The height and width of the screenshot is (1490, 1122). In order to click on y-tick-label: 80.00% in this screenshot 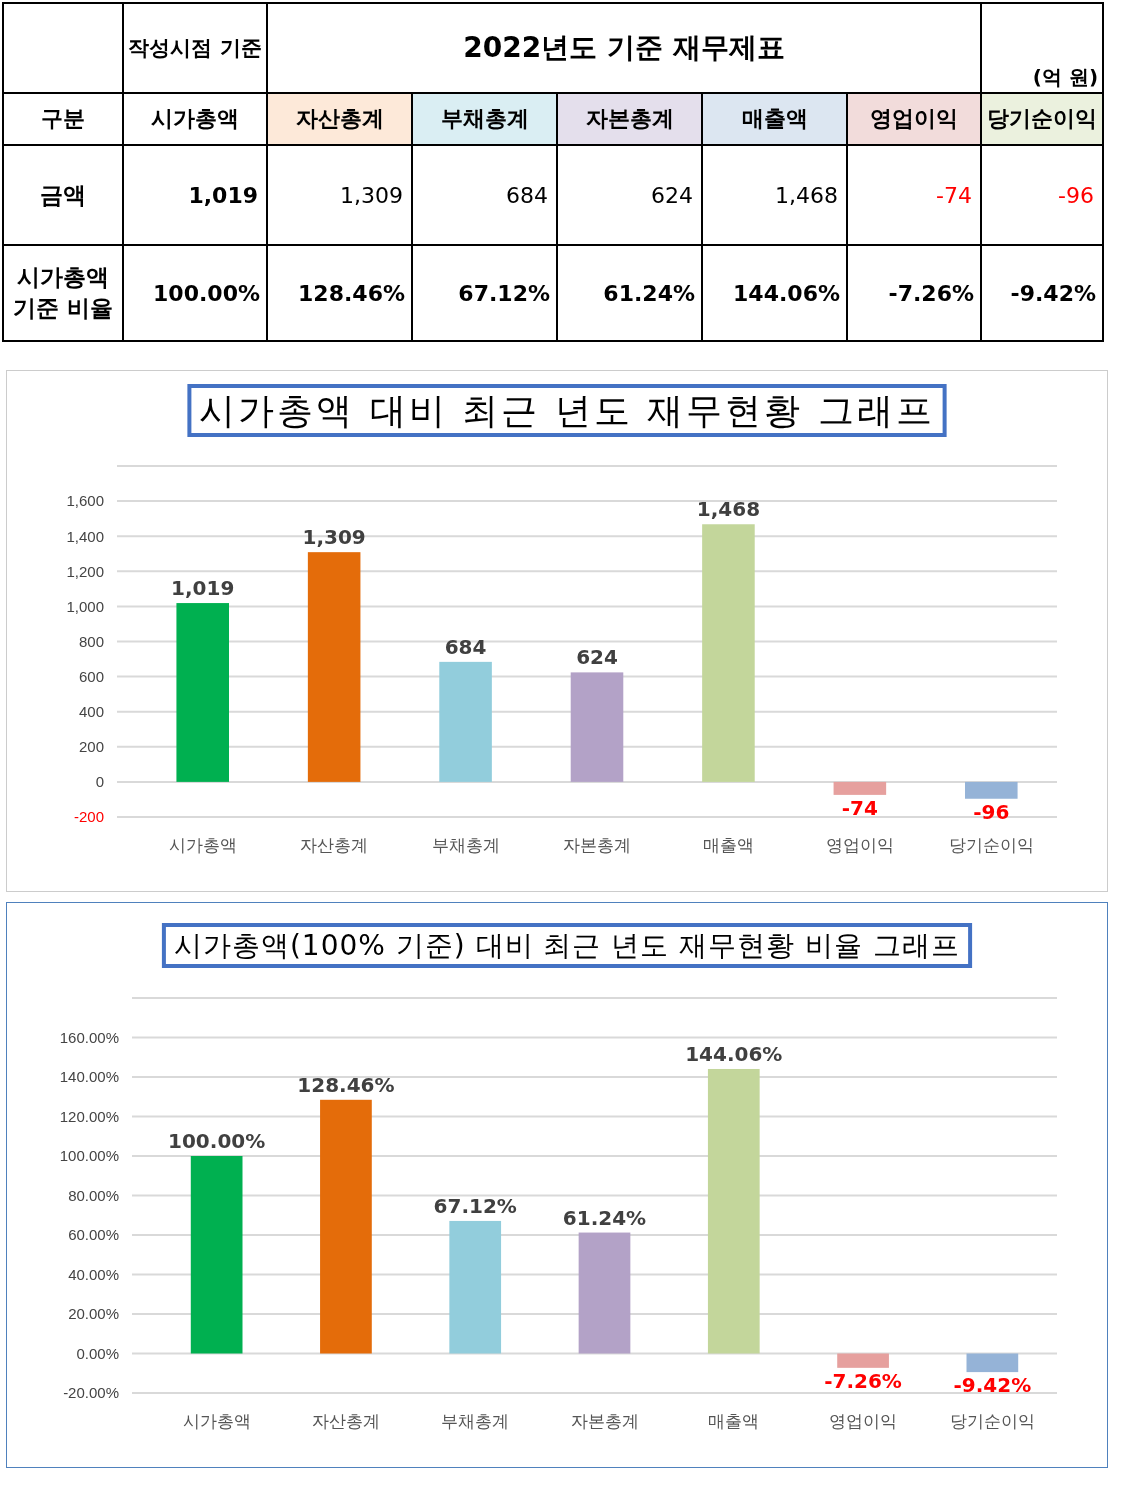, I will do `click(93, 1195)`.